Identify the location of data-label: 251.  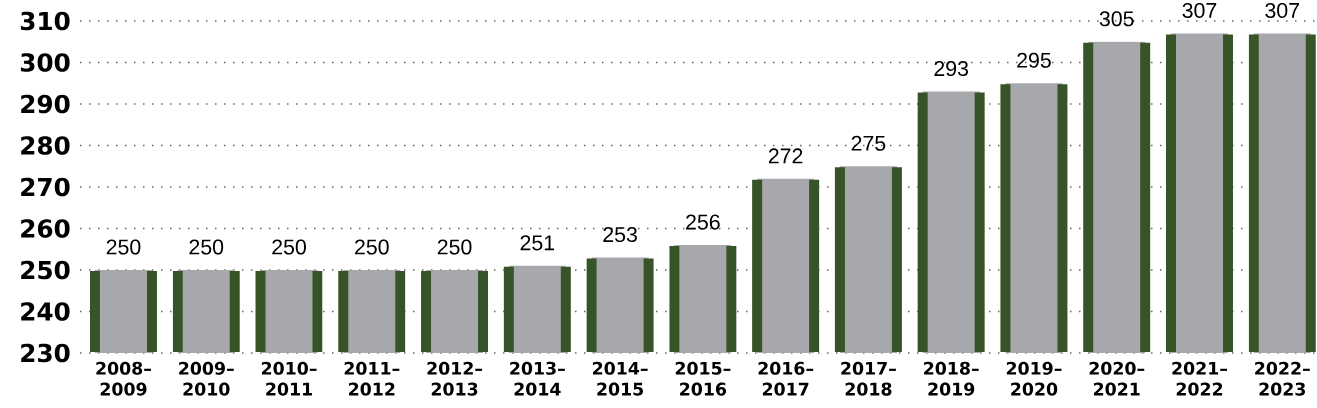
(537, 243).